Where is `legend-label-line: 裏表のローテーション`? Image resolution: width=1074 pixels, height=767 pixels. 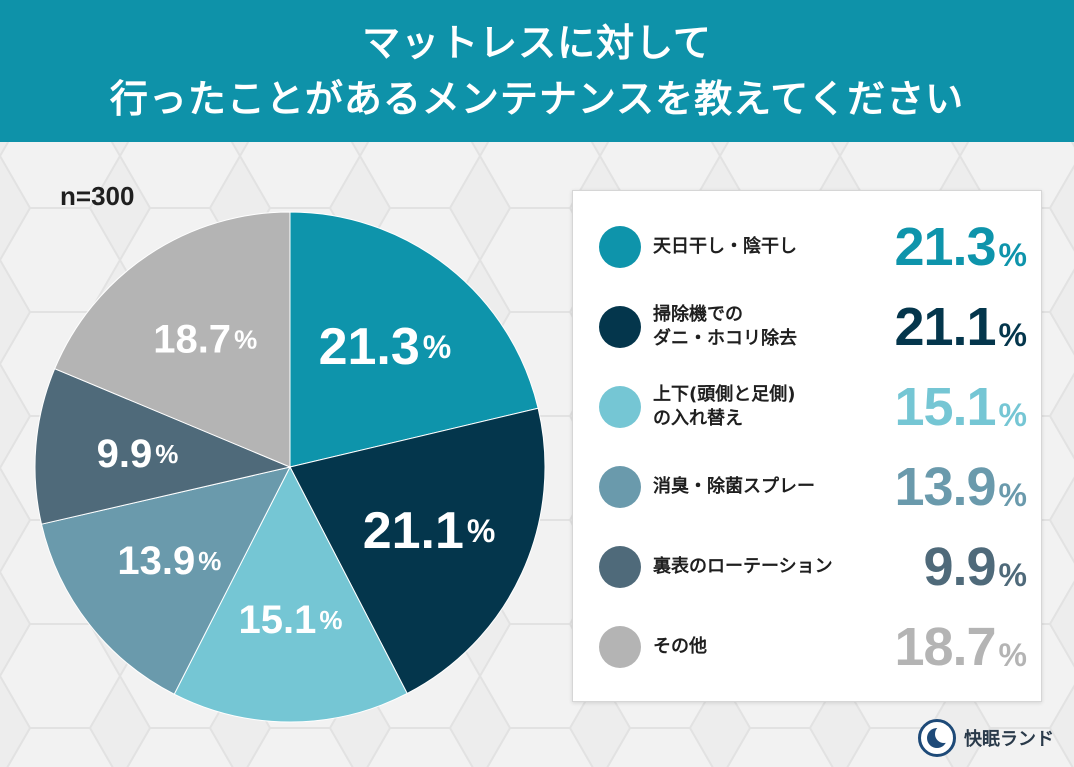
legend-label-line: 裏表のローテーション is located at coordinates (743, 566).